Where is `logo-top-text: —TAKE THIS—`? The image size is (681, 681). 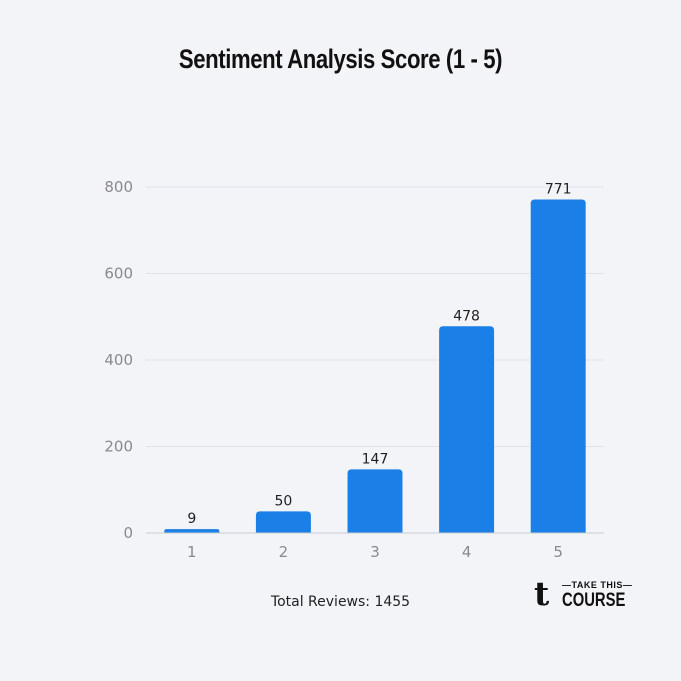 logo-top-text: —TAKE THIS— is located at coordinates (597, 585).